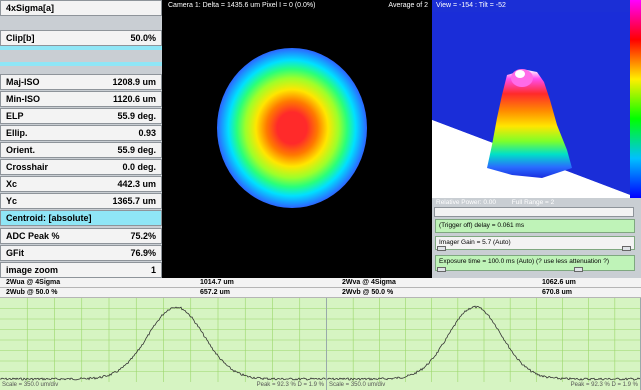  I want to click on param-label: image zoom, so click(32, 270).